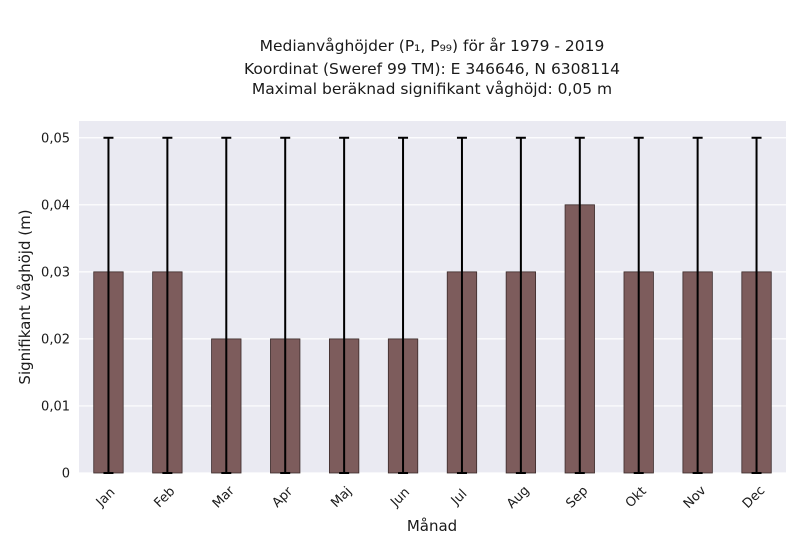 Image resolution: width=800 pixels, height=550 pixels. I want to click on x-tick-label: Nov, so click(695, 497).